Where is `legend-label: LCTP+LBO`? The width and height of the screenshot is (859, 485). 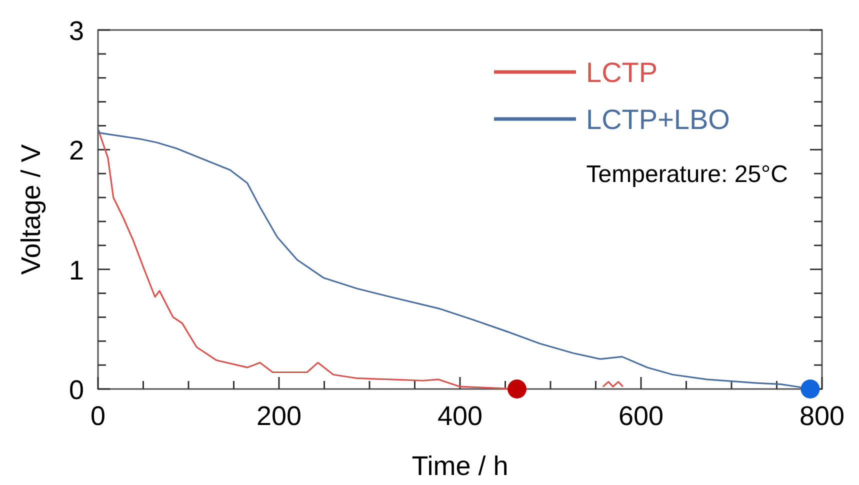 legend-label: LCTP+LBO is located at coordinates (658, 119).